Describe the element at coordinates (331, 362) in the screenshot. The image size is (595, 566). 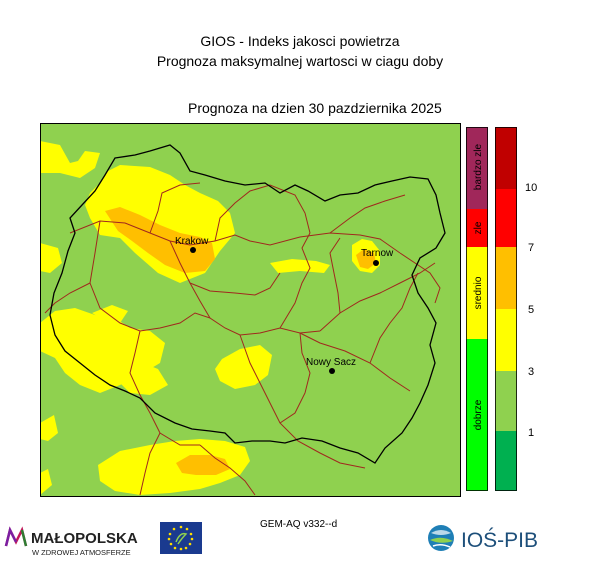
I see `svg-text: Nowy Sacz` at that location.